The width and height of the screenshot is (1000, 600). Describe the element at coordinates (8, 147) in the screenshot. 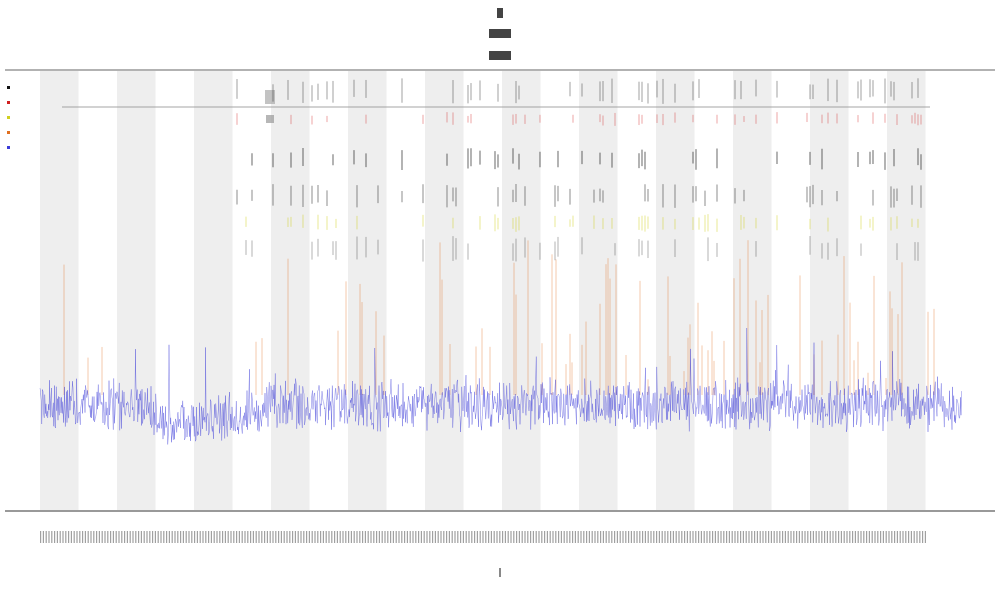

I see `legend-swatch-blue` at that location.